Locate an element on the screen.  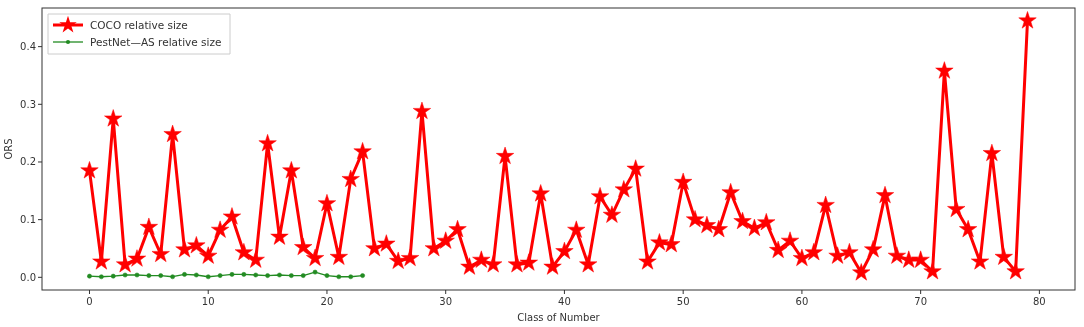
x-tick-label: 80 is located at coordinates (1039, 301).